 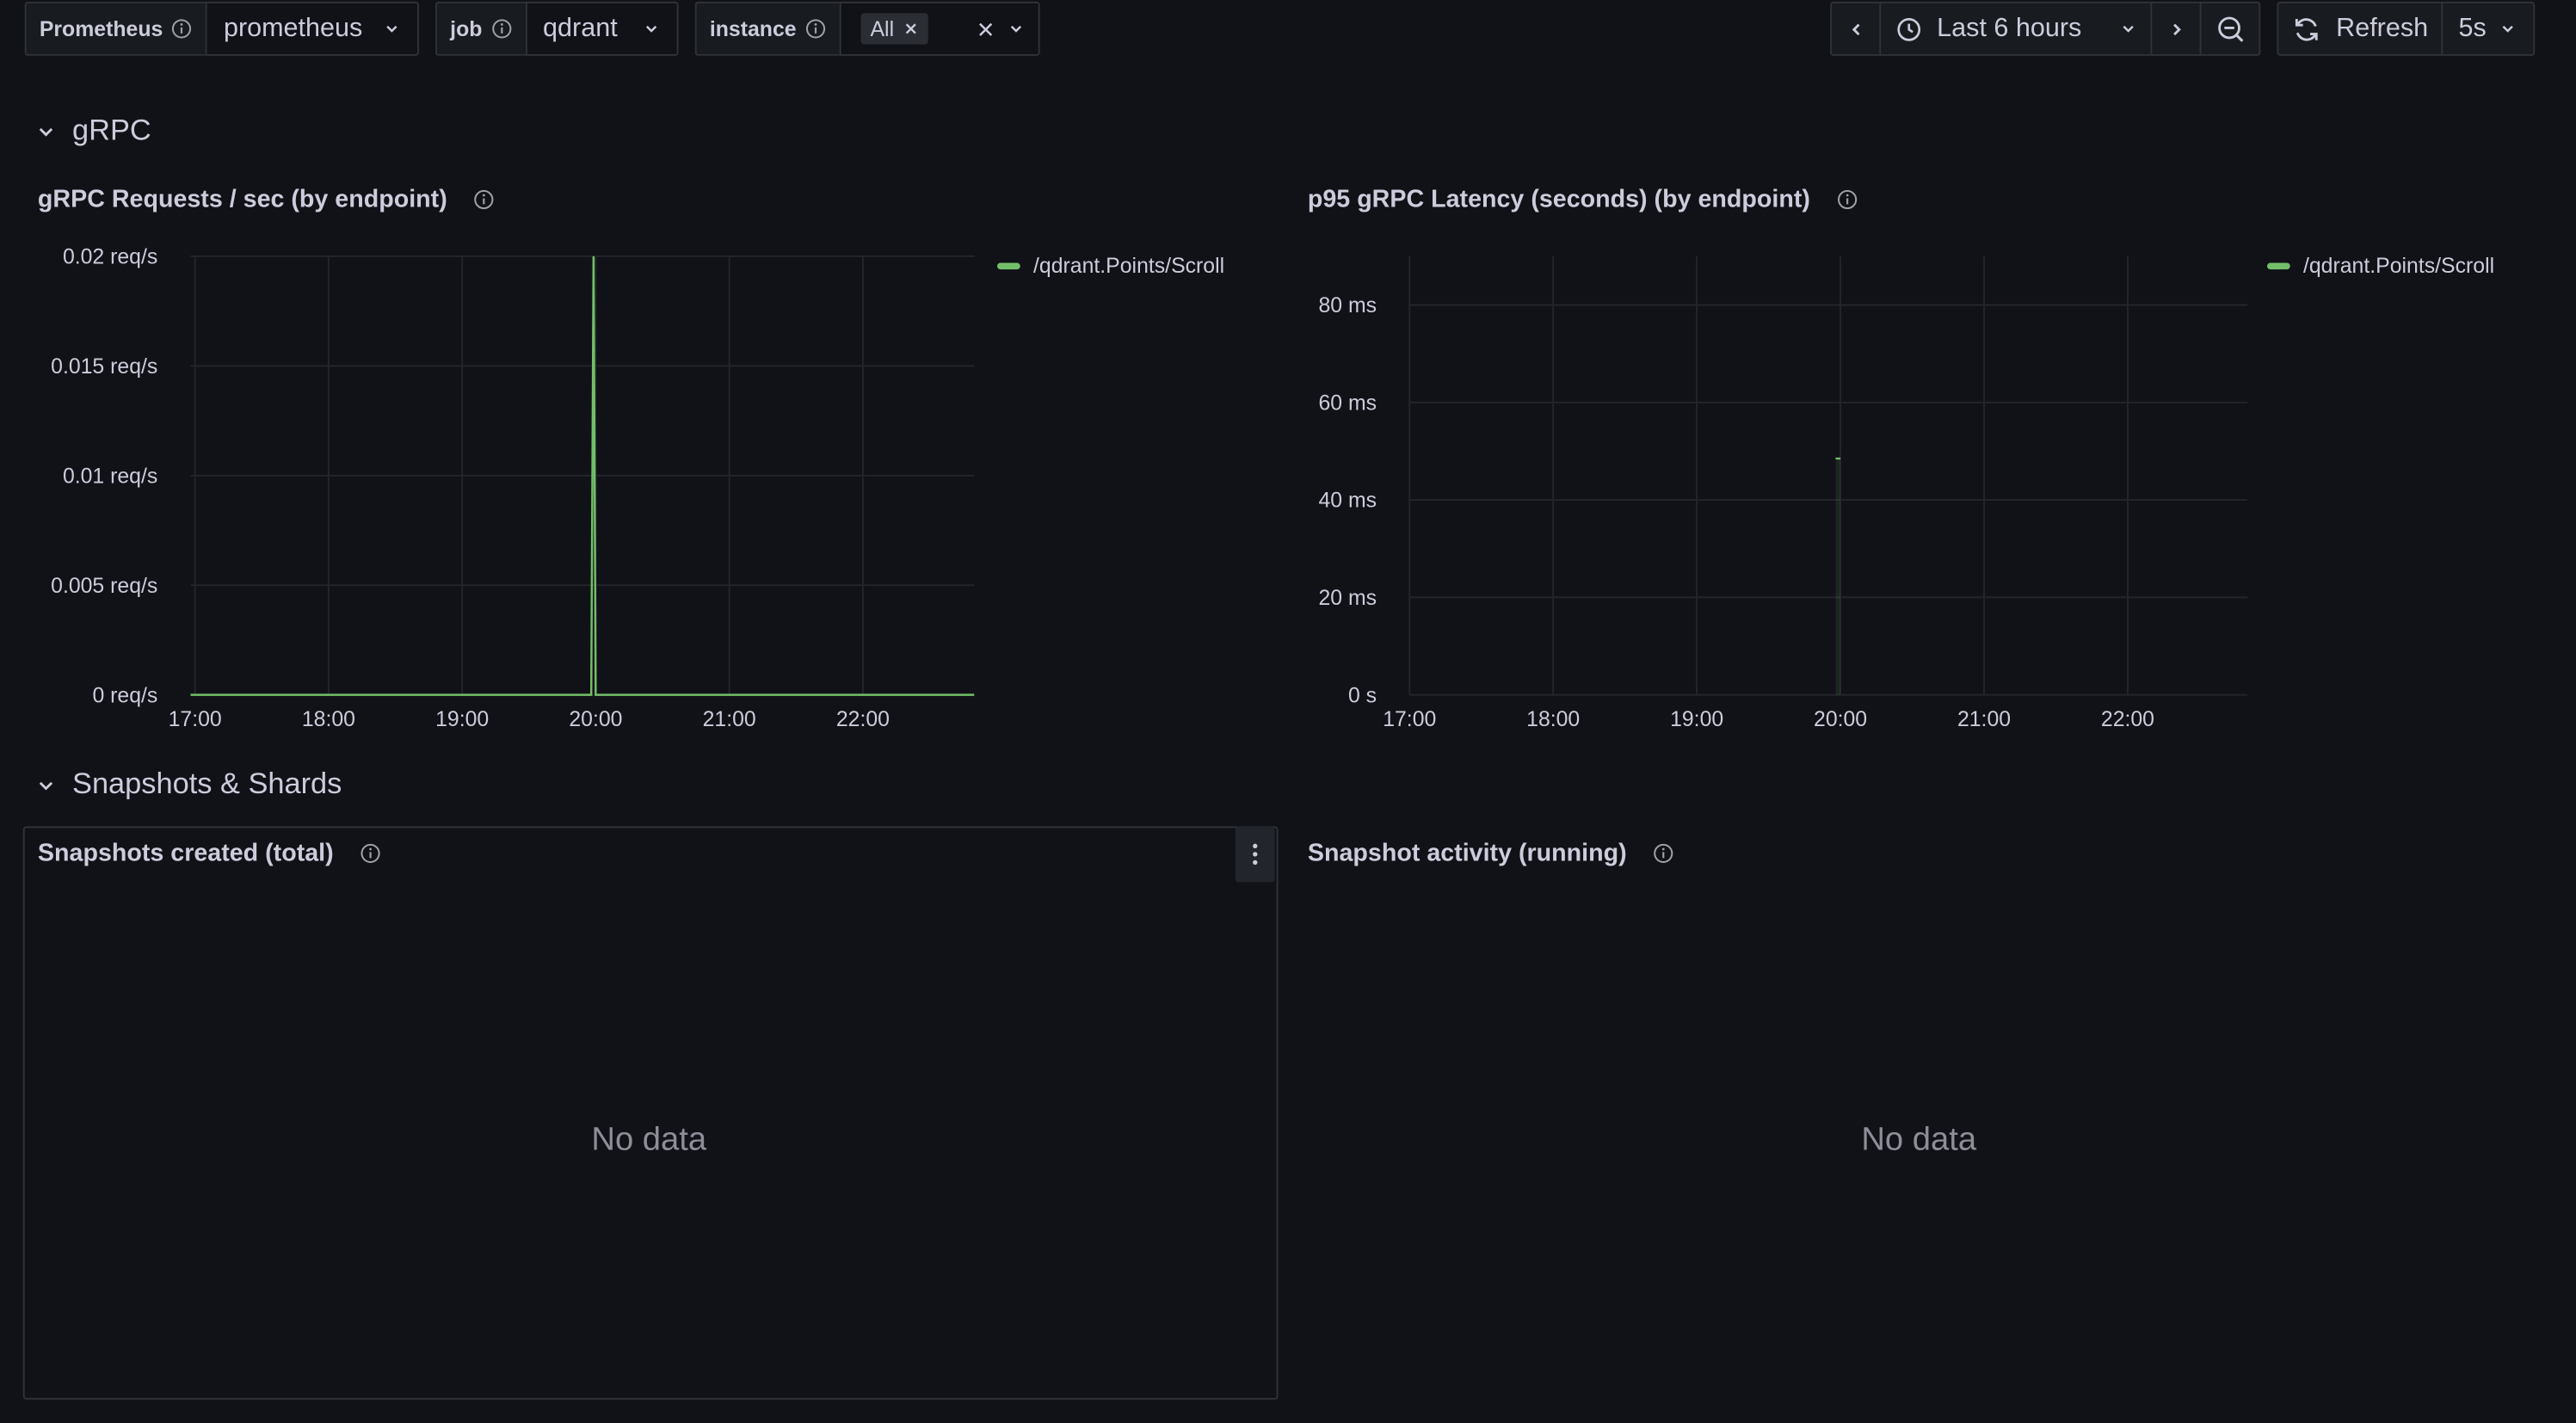 I want to click on panel-title: gRPC Requests / sec (by endpoint), so click(x=242, y=199).